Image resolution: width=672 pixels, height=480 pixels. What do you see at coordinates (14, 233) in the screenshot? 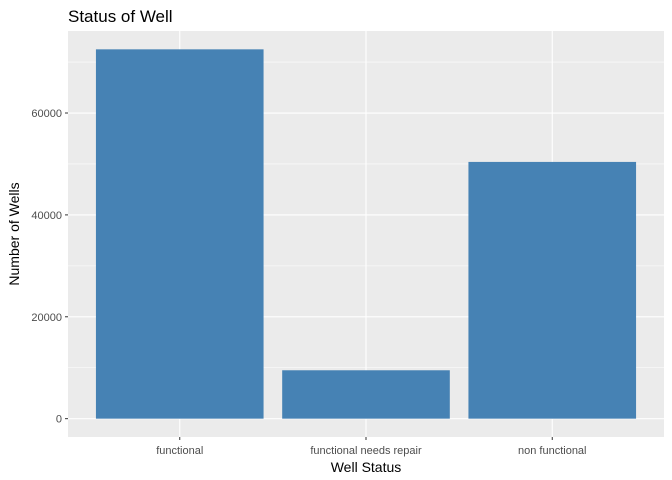
I see `y-axis-title: Number of Wells` at bounding box center [14, 233].